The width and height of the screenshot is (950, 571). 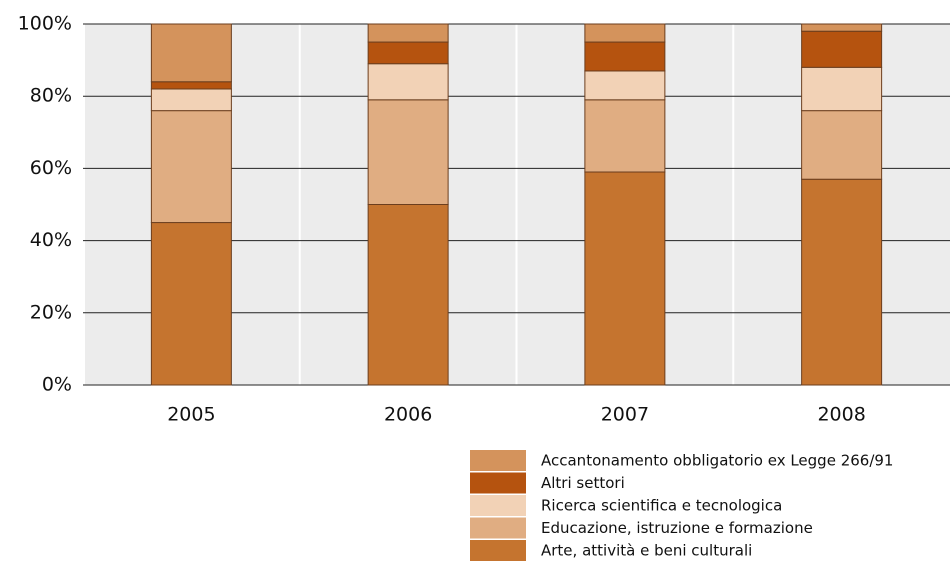 What do you see at coordinates (51, 168) in the screenshot?
I see `y-tick-label: 60%` at bounding box center [51, 168].